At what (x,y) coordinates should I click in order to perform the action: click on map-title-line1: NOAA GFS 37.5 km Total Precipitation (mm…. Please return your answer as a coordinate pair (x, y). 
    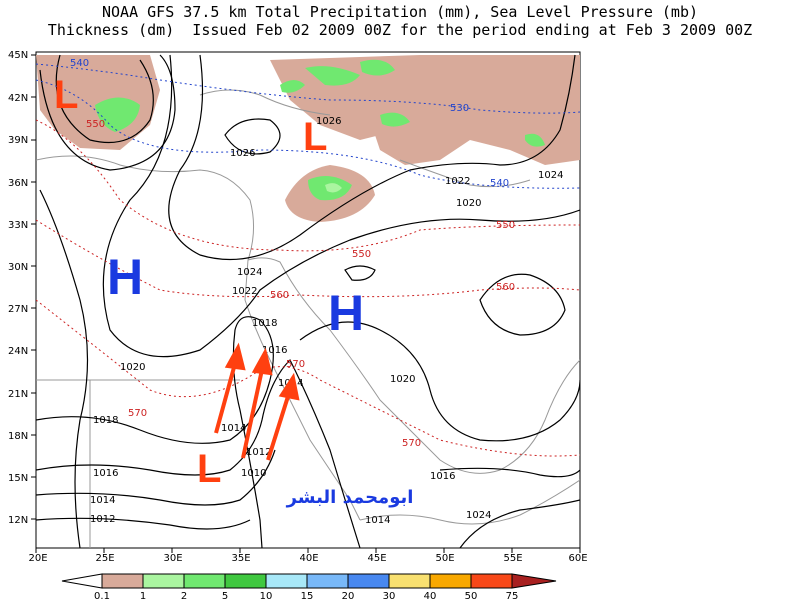
    Looking at the image, I should click on (400, 12).